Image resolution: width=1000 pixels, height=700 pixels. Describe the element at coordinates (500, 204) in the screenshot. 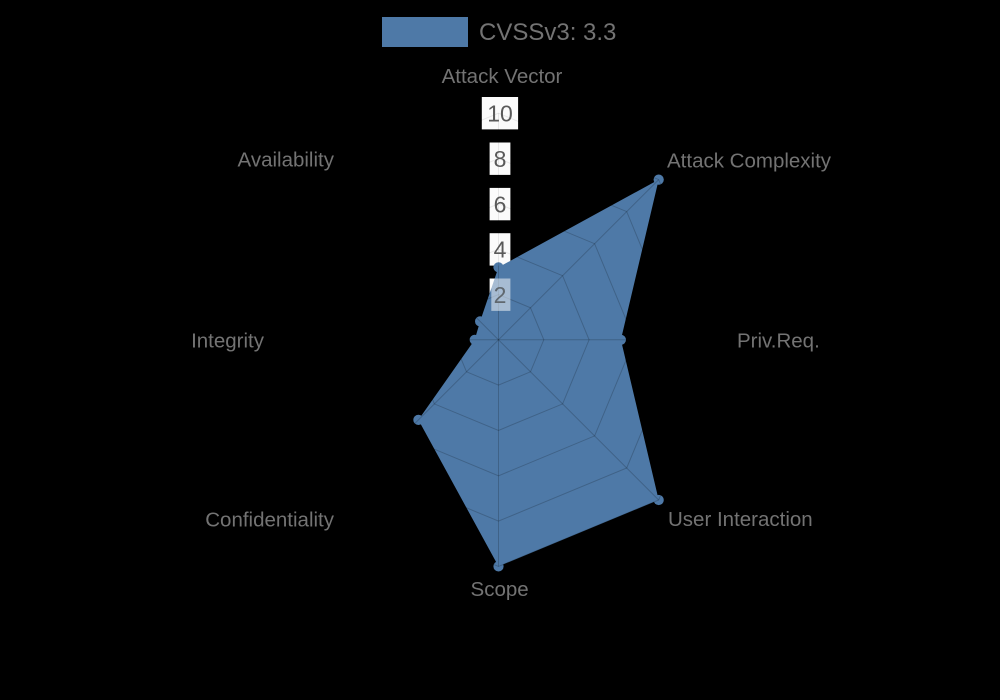

I see `svg-text: 6` at that location.